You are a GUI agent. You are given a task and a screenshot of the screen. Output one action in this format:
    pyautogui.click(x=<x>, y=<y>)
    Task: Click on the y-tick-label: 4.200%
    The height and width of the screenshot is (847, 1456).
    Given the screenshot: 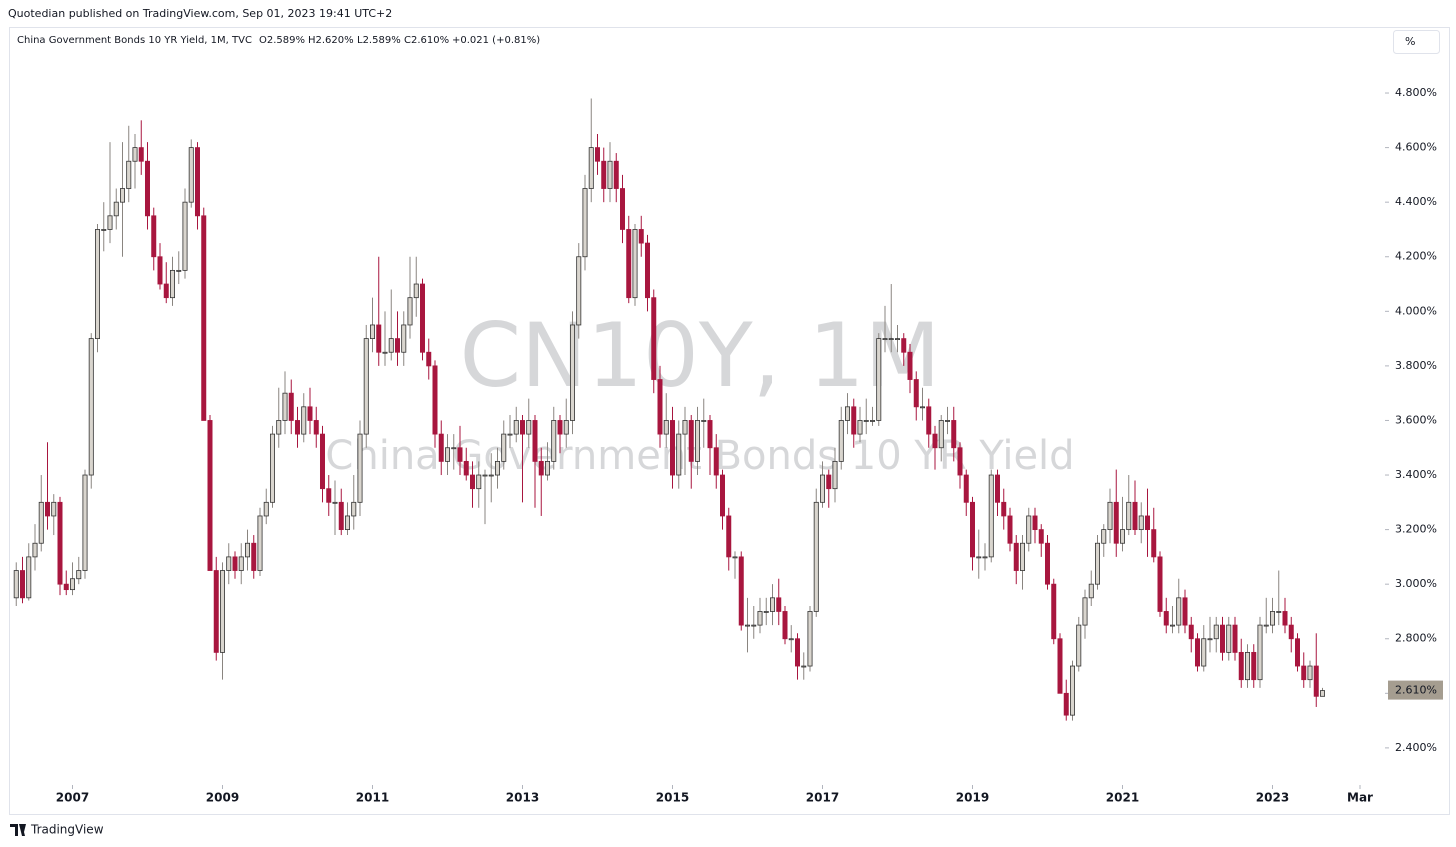 What is the action you would take?
    pyautogui.click(x=1416, y=256)
    